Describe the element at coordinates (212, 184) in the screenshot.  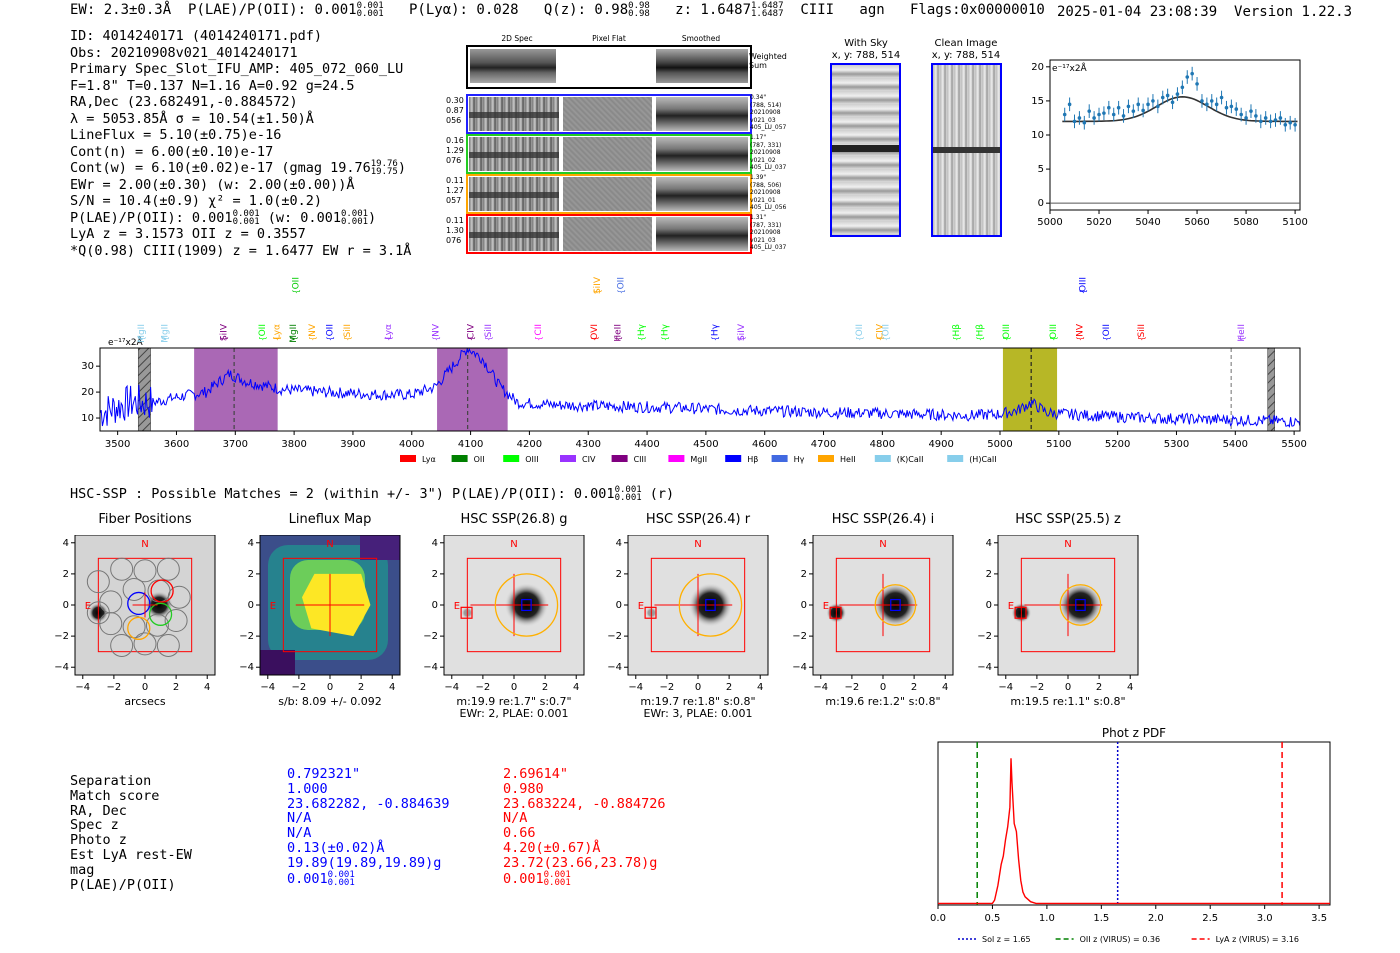
I see `info-ewr: EWr = 2.00(±0.30) (w: 2.00(±0.00))Å` at that location.